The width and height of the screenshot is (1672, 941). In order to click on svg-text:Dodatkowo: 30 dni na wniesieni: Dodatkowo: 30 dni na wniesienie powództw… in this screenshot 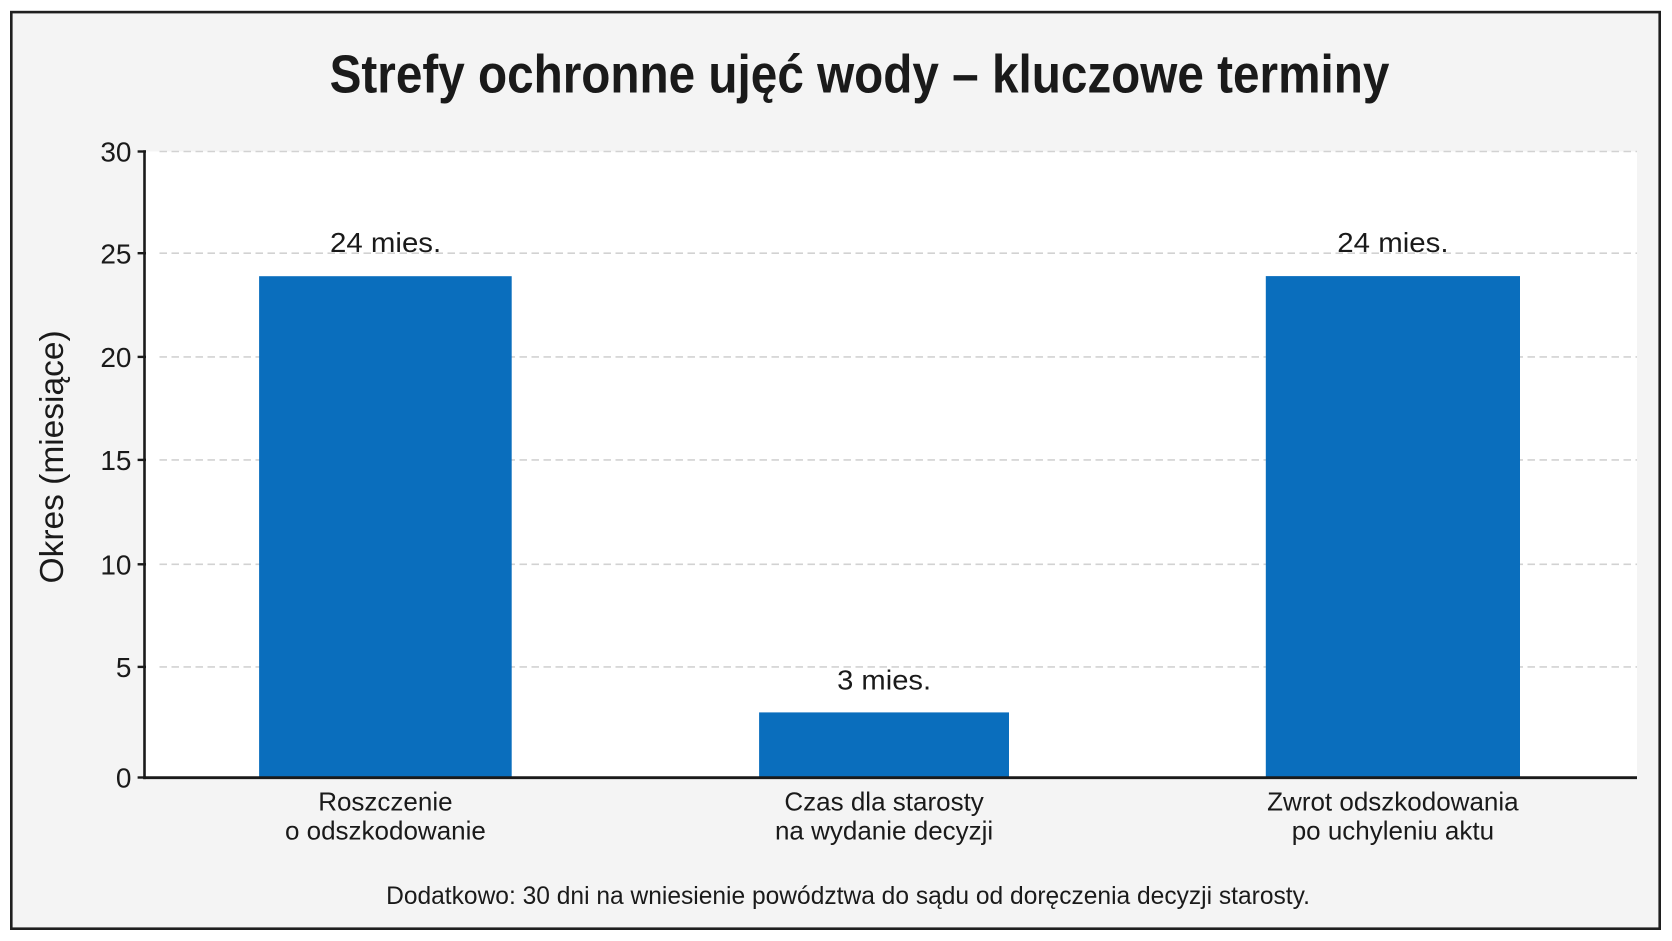, I will do `click(848, 896)`.